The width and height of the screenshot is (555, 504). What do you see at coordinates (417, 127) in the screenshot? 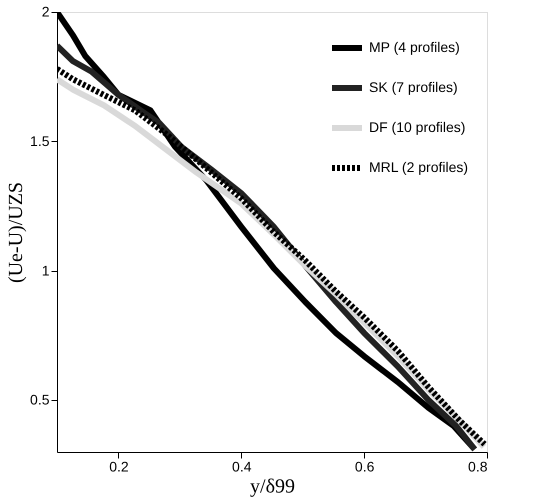
I see `legend-label: DF (10 profiles)` at bounding box center [417, 127].